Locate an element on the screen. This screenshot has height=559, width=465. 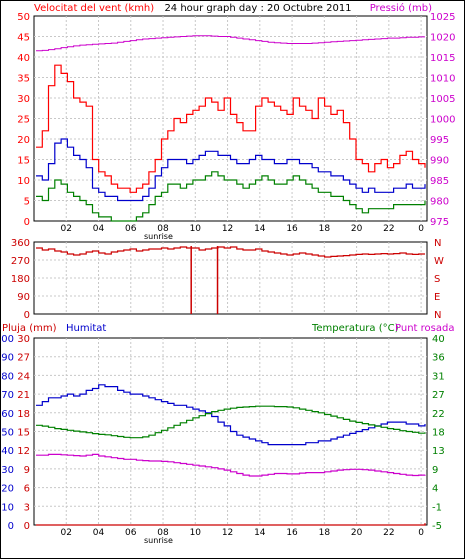
y-right-tick-label: 1005 is located at coordinates (442, 99).